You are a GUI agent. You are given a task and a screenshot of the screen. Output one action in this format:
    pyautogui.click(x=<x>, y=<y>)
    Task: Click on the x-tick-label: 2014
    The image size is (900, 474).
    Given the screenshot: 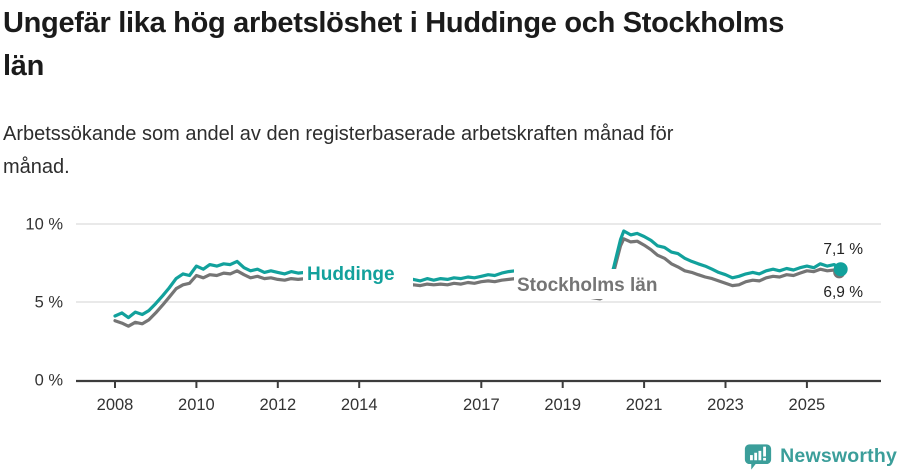 What is the action you would take?
    pyautogui.click(x=359, y=405)
    